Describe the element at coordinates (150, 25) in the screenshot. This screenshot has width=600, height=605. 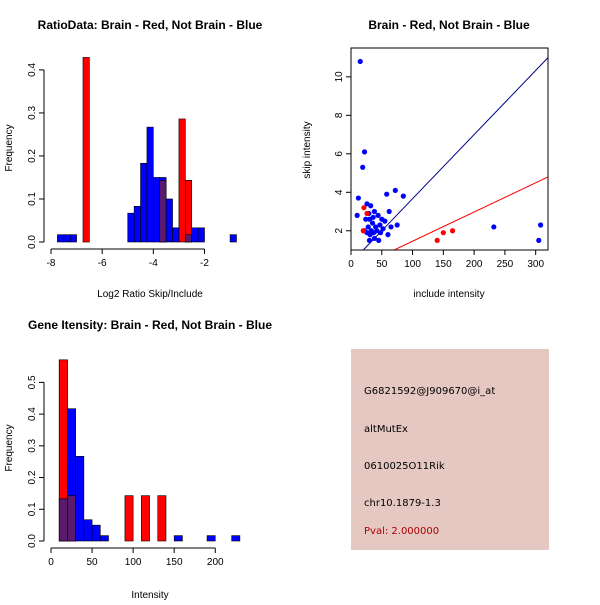
I see `ratio-title: RatioData: Brain - Red, Not Brain - Blue` at that location.